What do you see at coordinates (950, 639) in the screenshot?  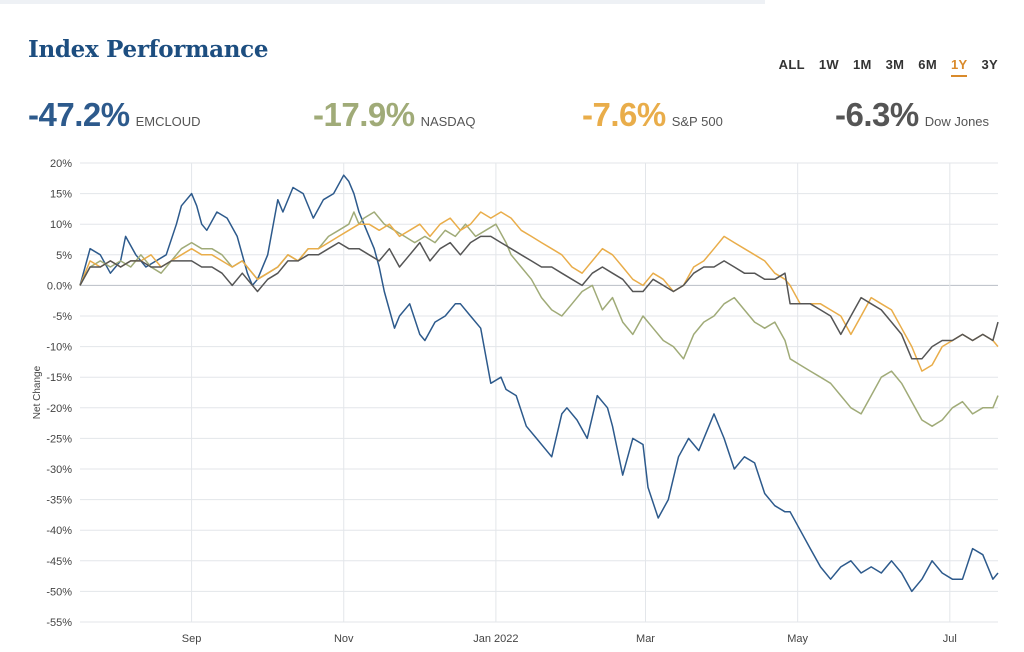 I see `x-tick-label: Jul` at bounding box center [950, 639].